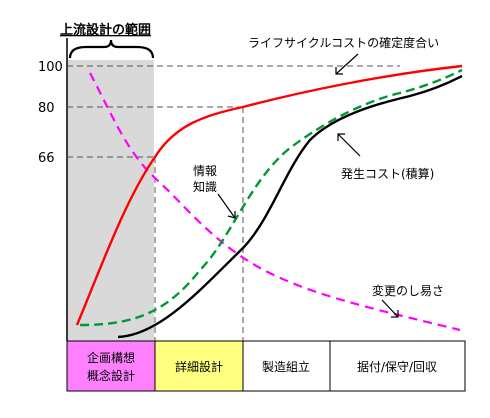 The image size is (490, 418). What do you see at coordinates (111, 375) in the screenshot?
I see `phase-label-planning-2: 概念設計` at bounding box center [111, 375].